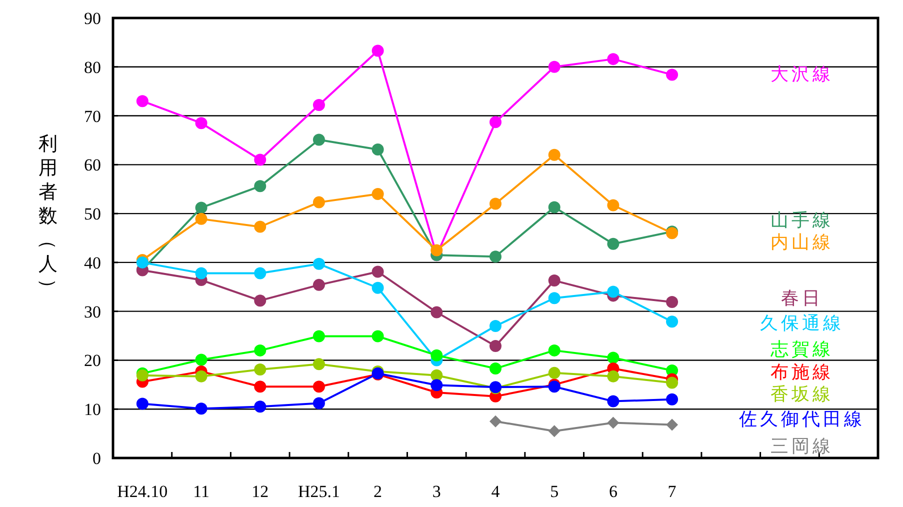  I want to click on y-tick-label: 20, so click(92, 360).